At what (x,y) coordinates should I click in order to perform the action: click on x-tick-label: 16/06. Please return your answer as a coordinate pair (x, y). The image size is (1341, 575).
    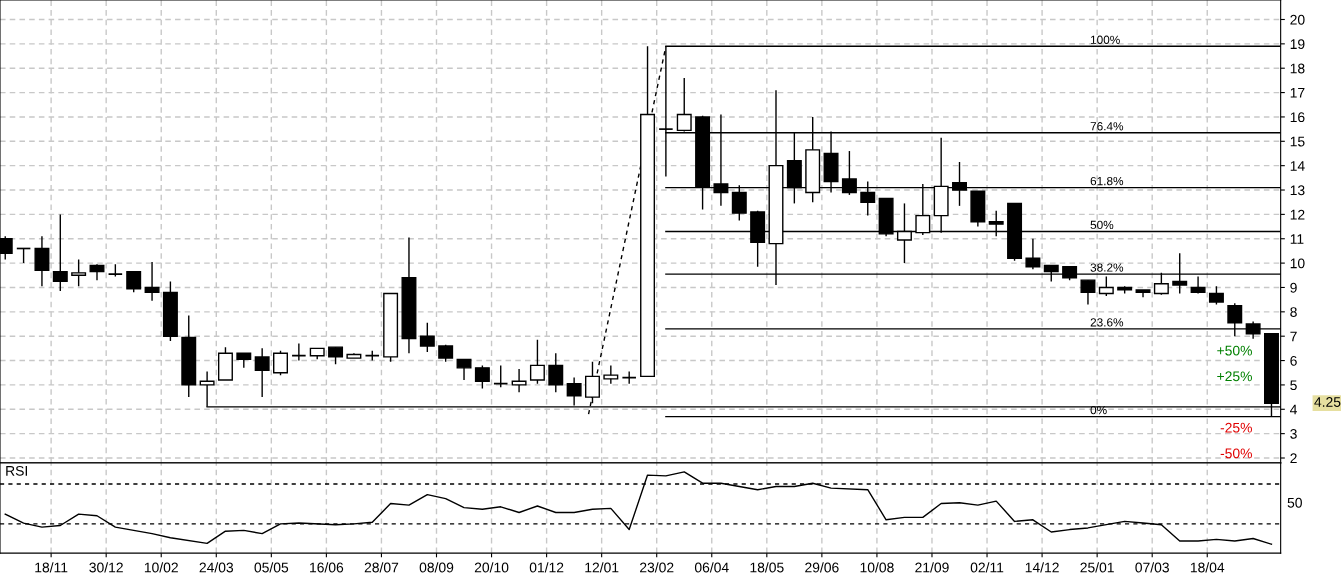
    Looking at the image, I should click on (327, 567).